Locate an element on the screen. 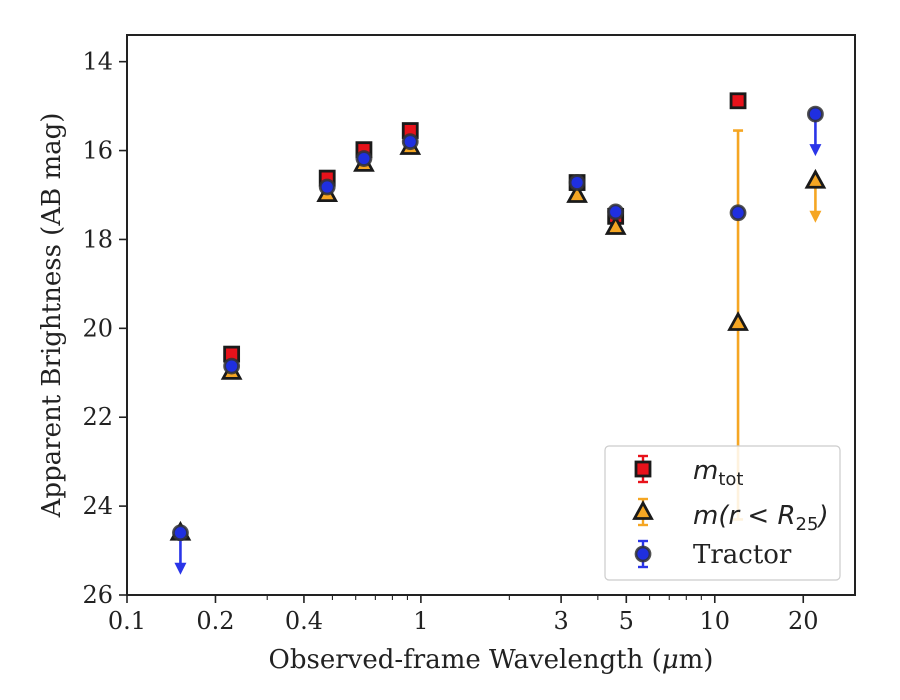  y-axis: 14 16 18 20 22 24 26 is located at coordinates (104, 328).